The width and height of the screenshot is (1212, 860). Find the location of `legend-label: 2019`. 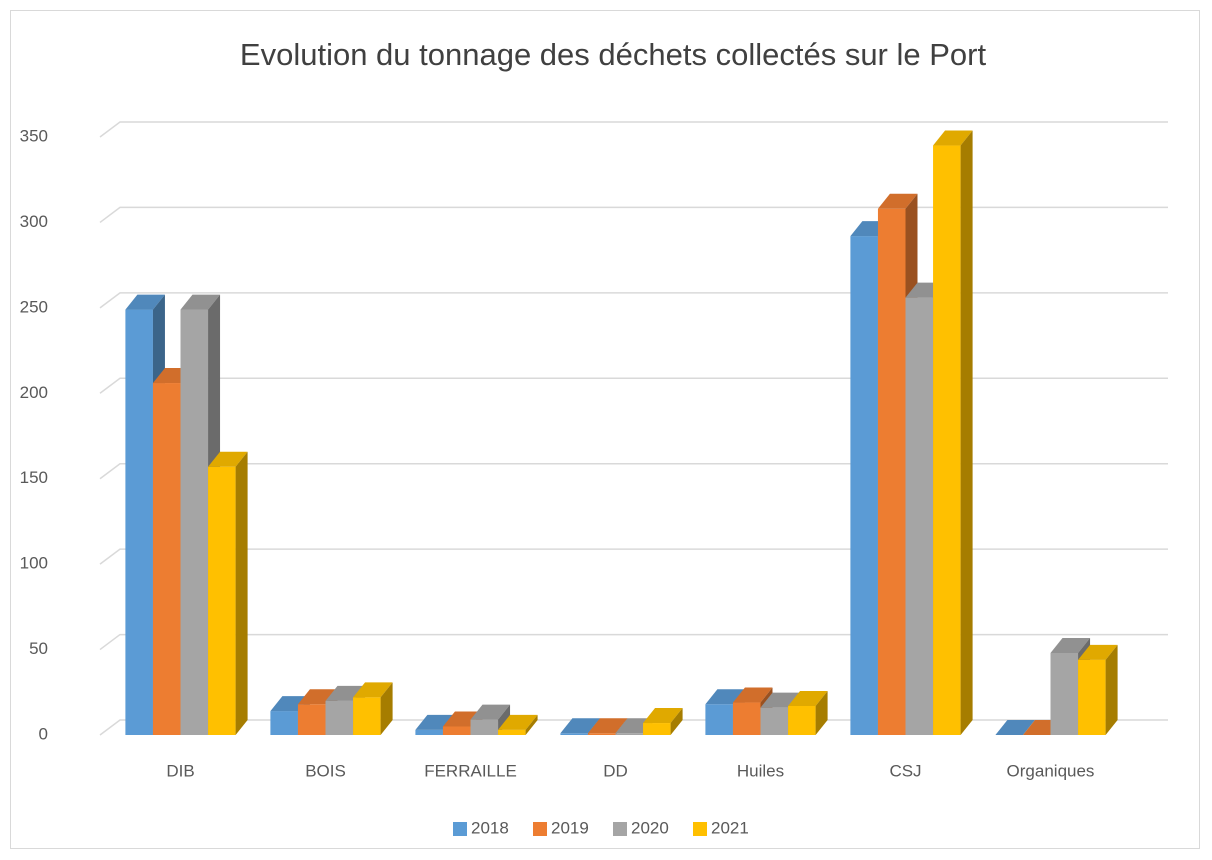

legend-label: 2019 is located at coordinates (570, 827).